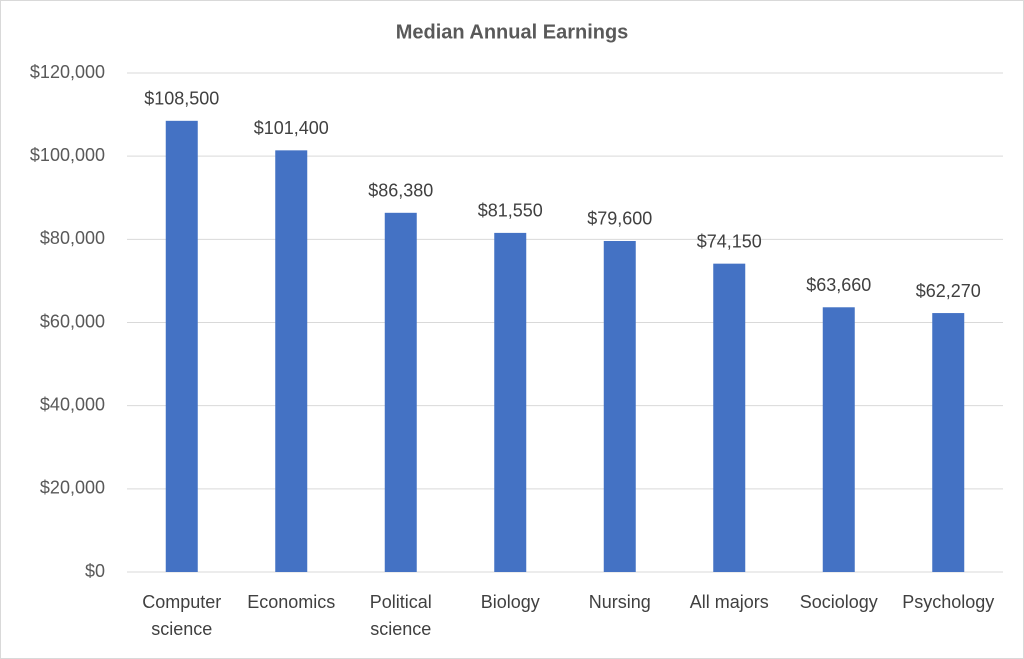  Describe the element at coordinates (510, 211) in the screenshot. I see `data-label: $81,550` at that location.